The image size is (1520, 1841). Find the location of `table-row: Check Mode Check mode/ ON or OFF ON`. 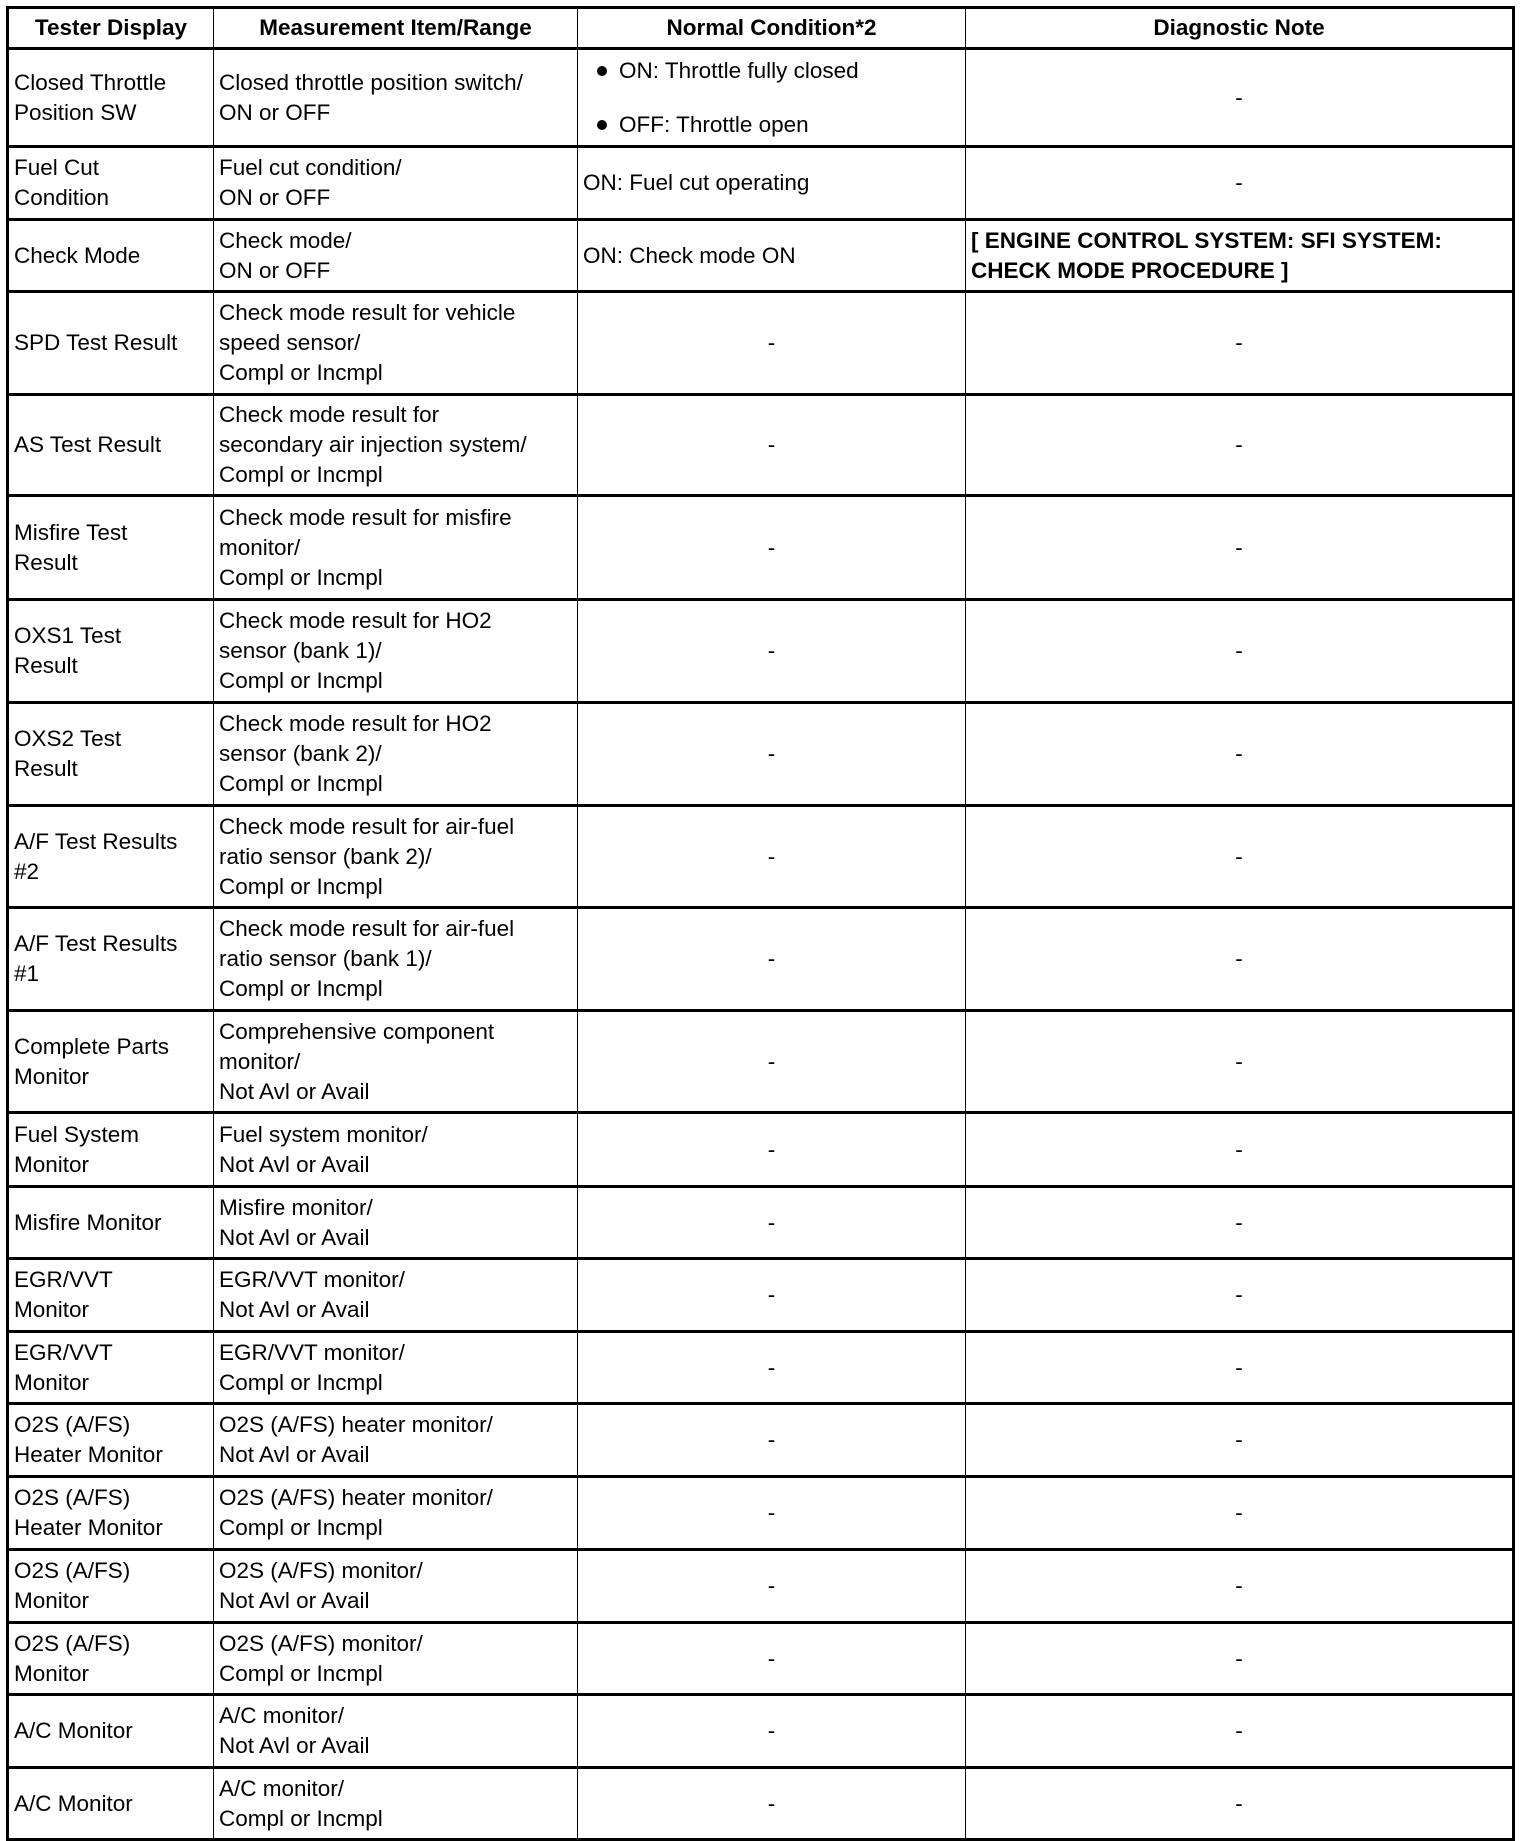

table-row: Check Mode Check mode/ ON or OFF ON is located at coordinates (760, 255).